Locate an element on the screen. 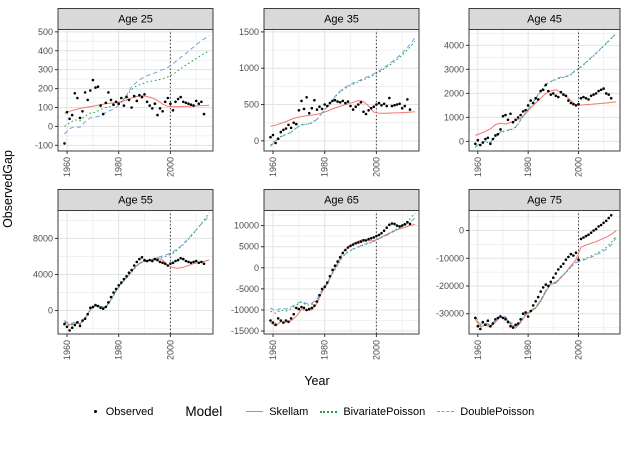 This screenshot has height=453, width=628. y-axis-title-text: ObservedGap is located at coordinates (8, 189).